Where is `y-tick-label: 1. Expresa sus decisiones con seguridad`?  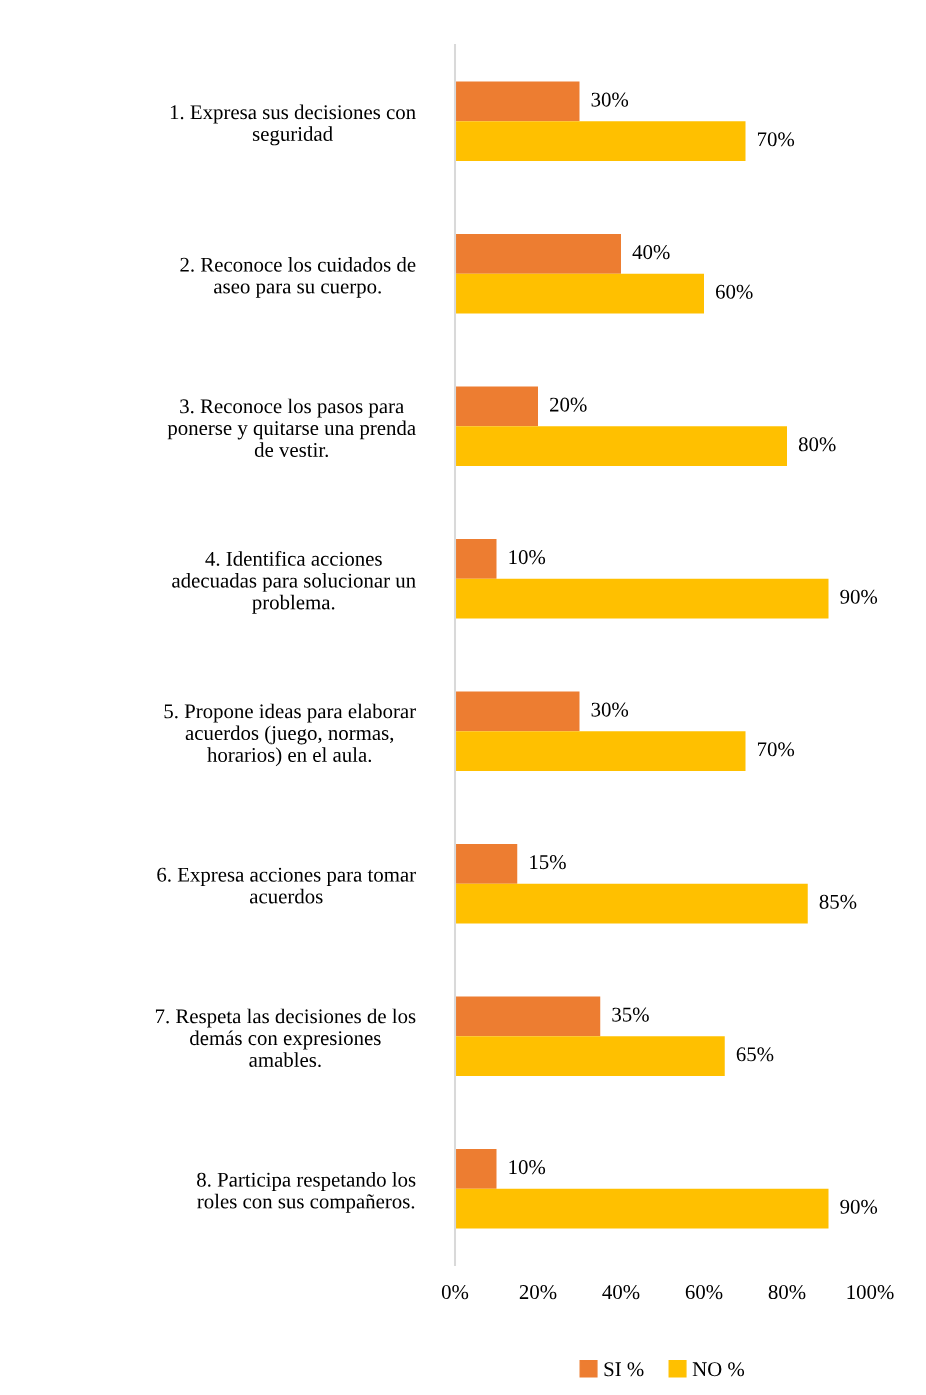 y-tick-label: 1. Expresa sus decisiones con seguridad is located at coordinates (293, 125).